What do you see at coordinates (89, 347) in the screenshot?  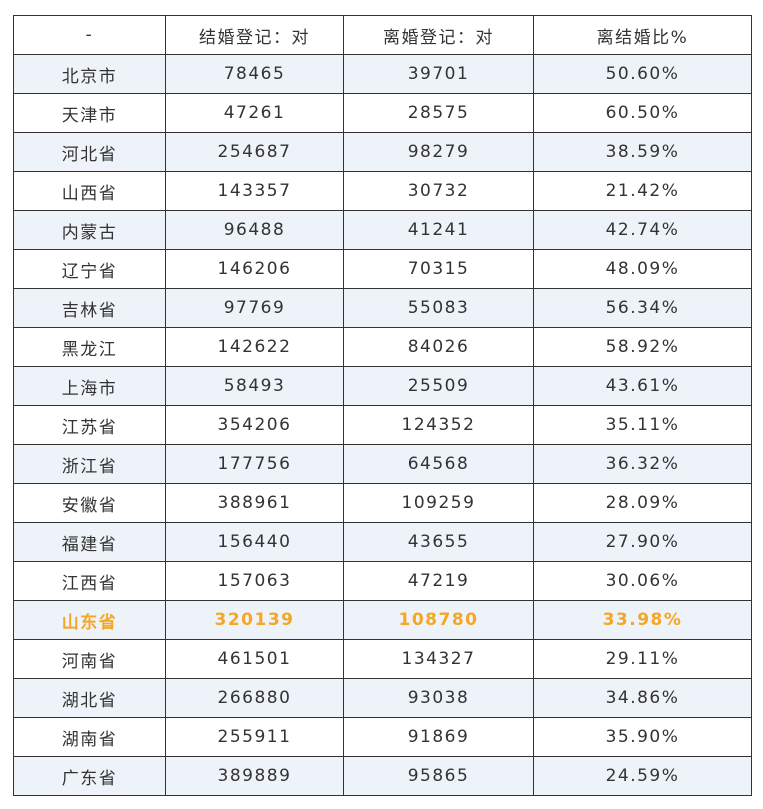 I see `cell-region: 黑龙江` at bounding box center [89, 347].